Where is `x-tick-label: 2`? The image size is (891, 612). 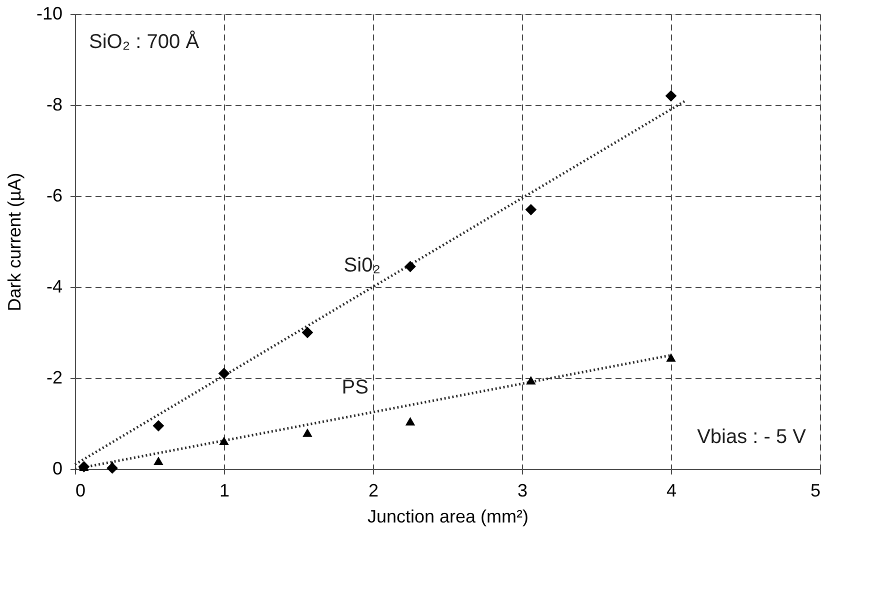
x-tick-label: 2 is located at coordinates (373, 490).